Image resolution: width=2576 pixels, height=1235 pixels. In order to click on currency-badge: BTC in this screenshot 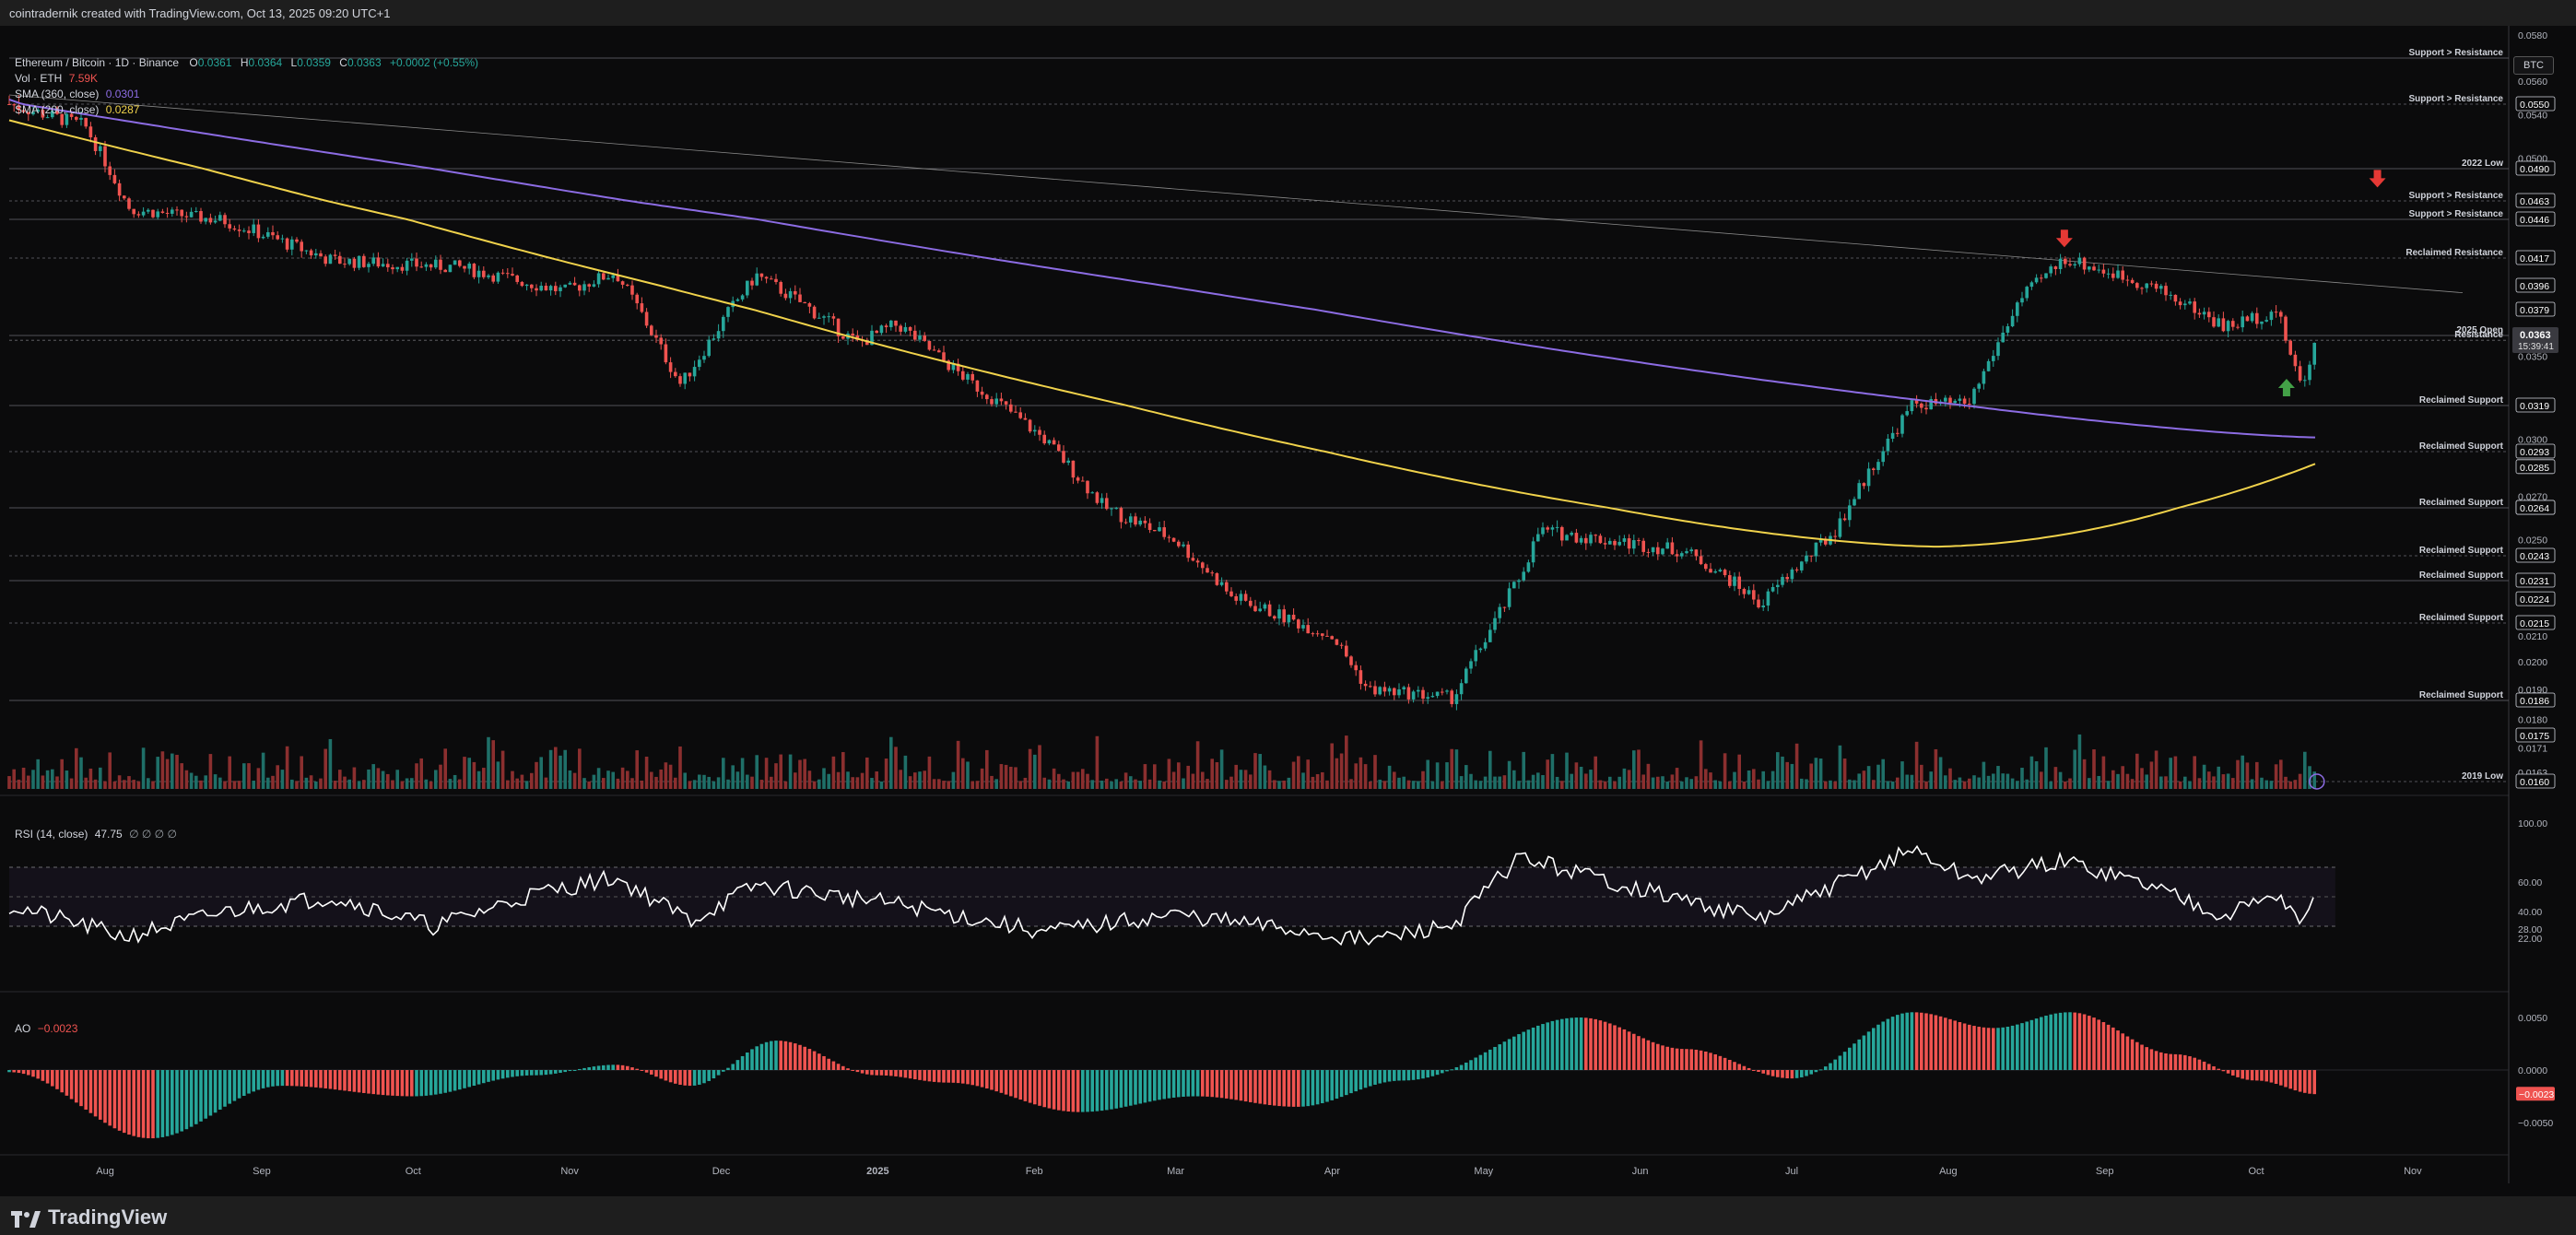, I will do `click(2533, 66)`.